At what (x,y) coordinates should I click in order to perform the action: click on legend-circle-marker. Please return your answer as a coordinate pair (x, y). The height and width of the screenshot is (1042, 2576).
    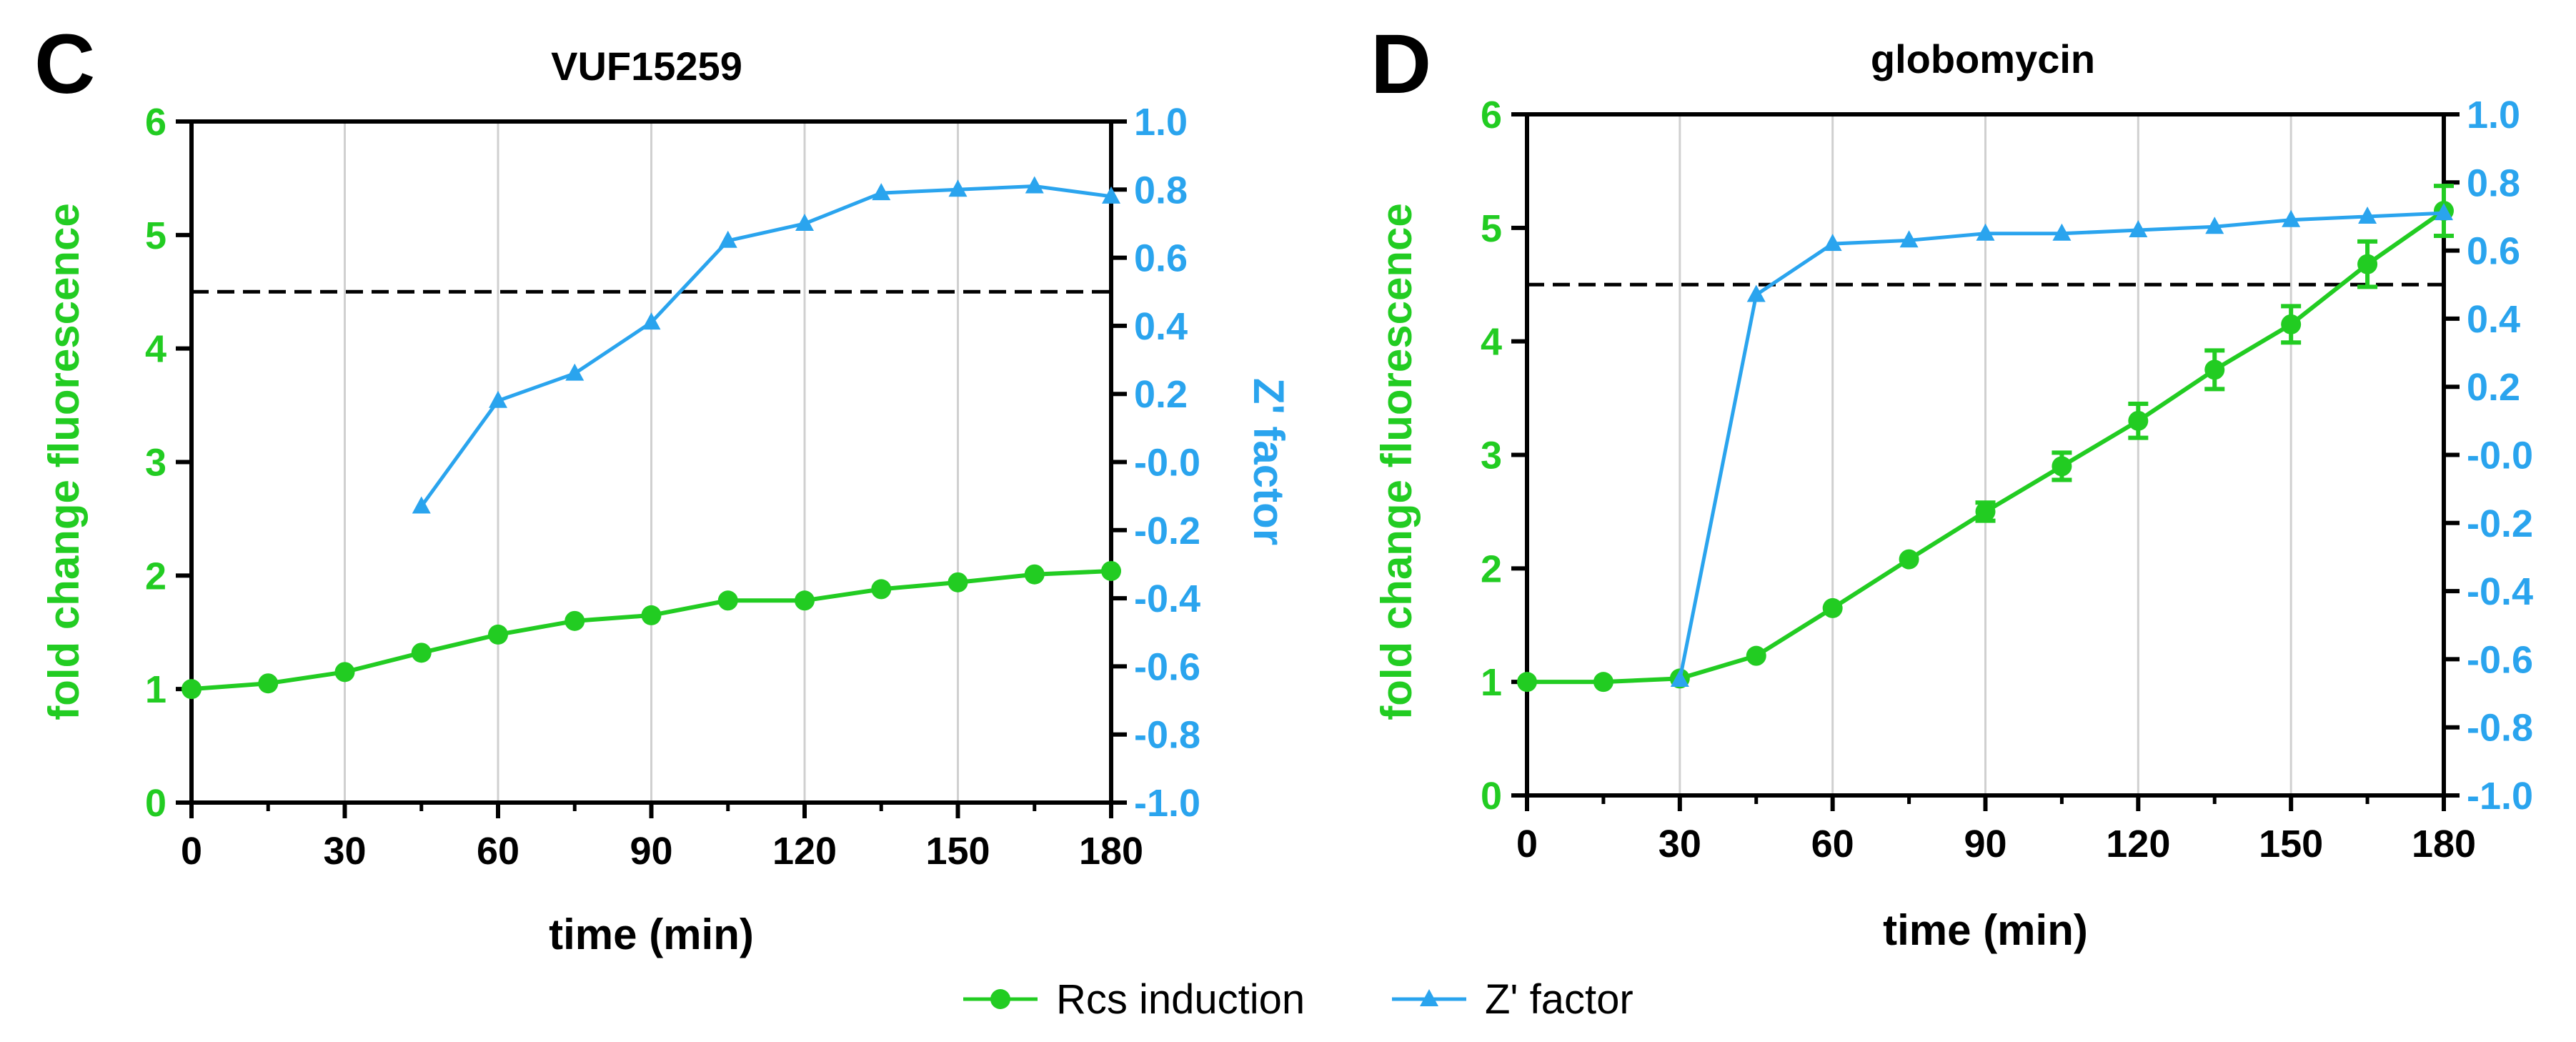
    Looking at the image, I should click on (1000, 999).